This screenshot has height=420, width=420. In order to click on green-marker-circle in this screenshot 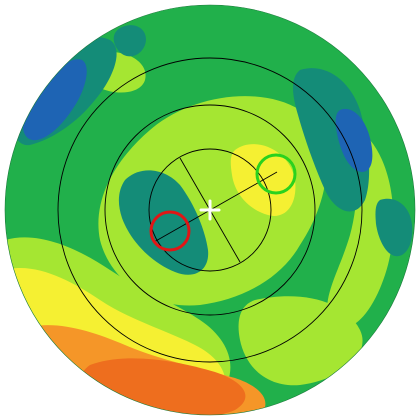, I will do `click(276, 174)`.